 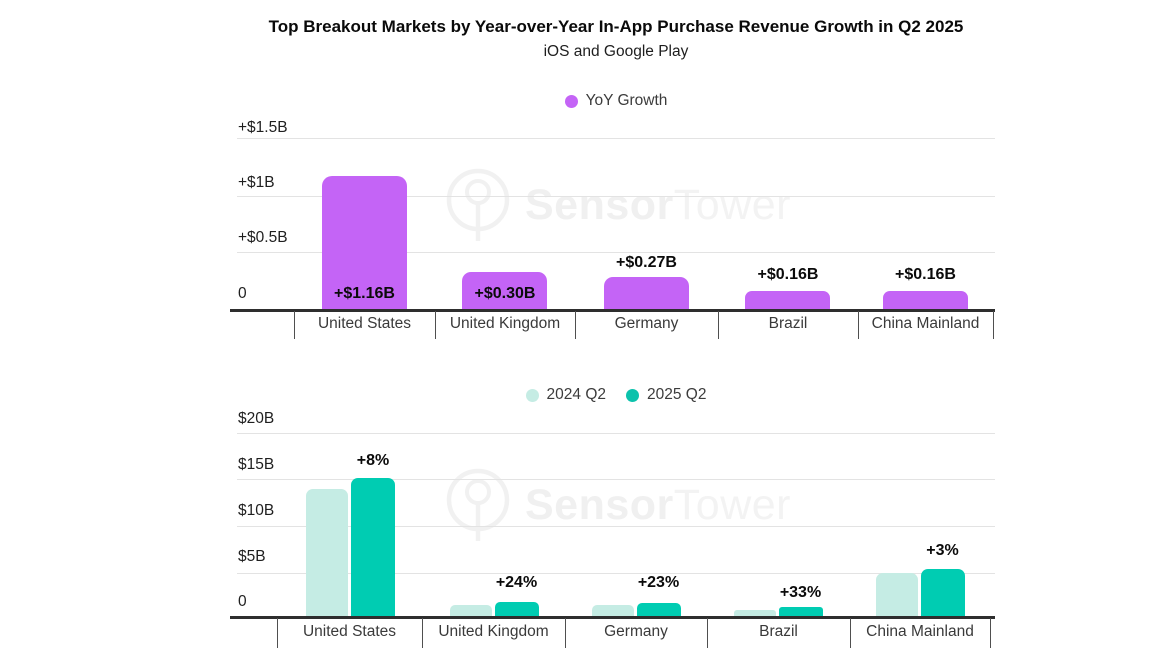 What do you see at coordinates (263, 127) in the screenshot?
I see `y-tick-label: +$1.5B` at bounding box center [263, 127].